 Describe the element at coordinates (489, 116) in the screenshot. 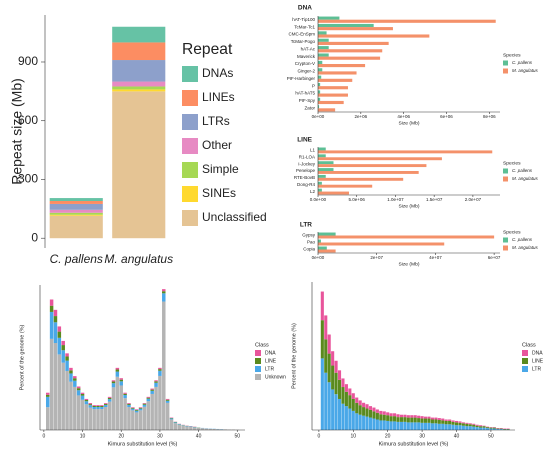

I see `x-tick-label: 8e+06` at that location.